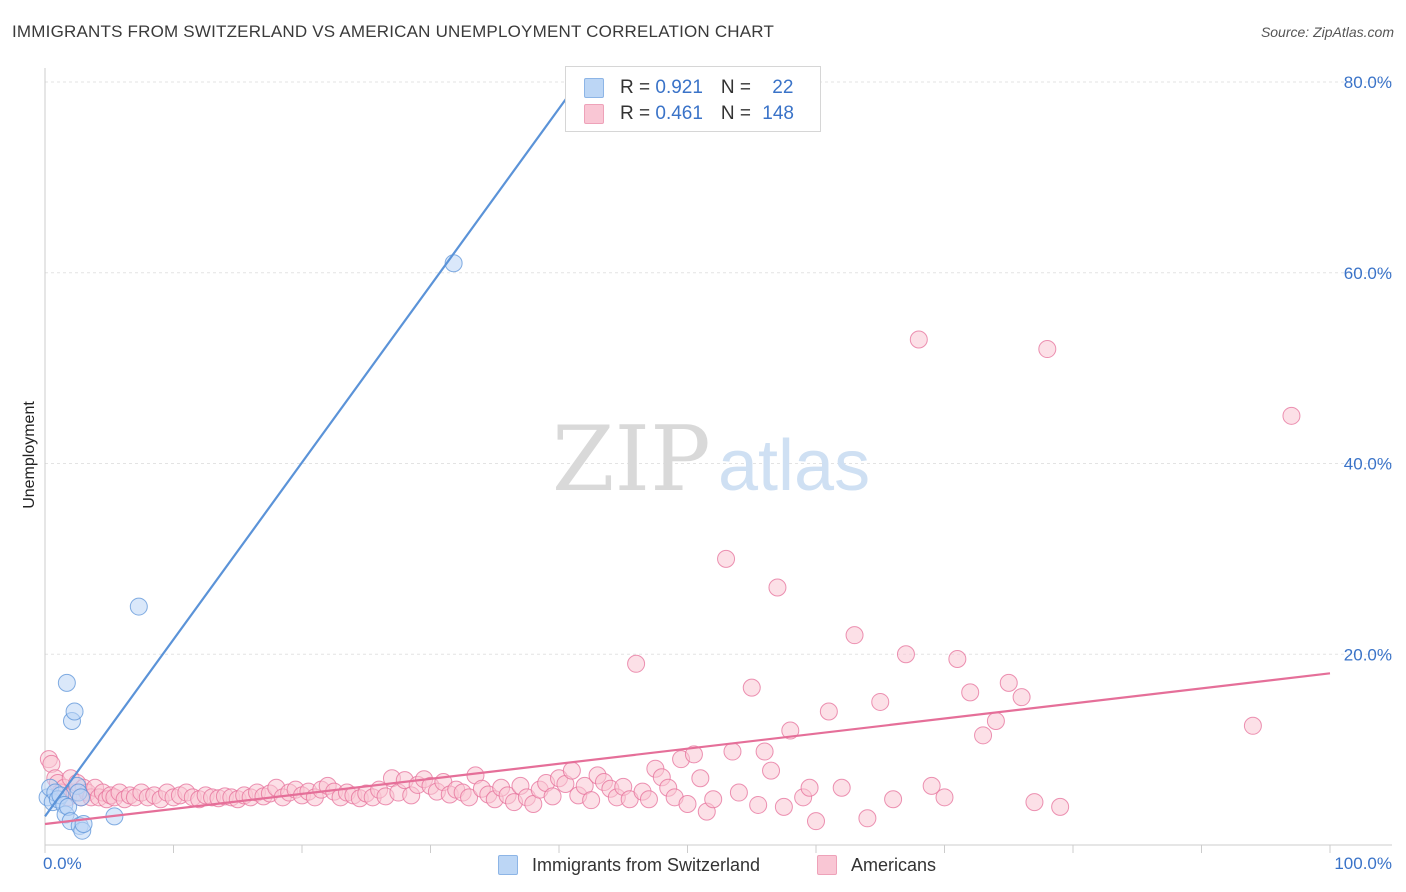 The image size is (1406, 892). Describe the element at coordinates (827, 865) in the screenshot. I see `bottom-legend-swatch-americans` at that location.